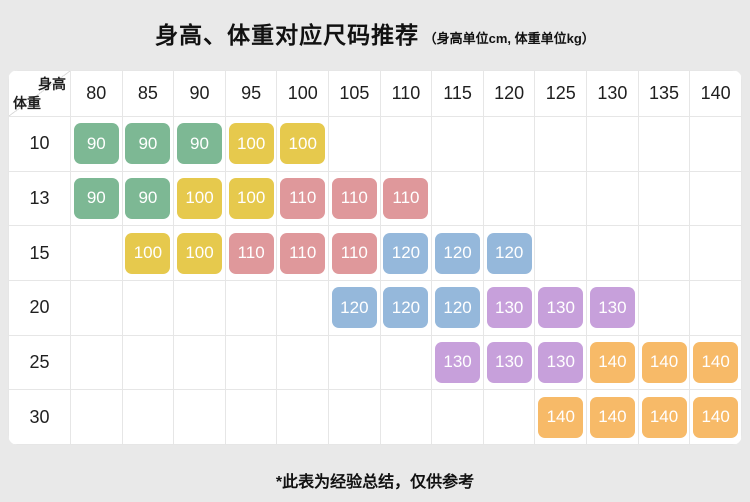  I want to click on corner-label-weight: 体重, so click(27, 103).